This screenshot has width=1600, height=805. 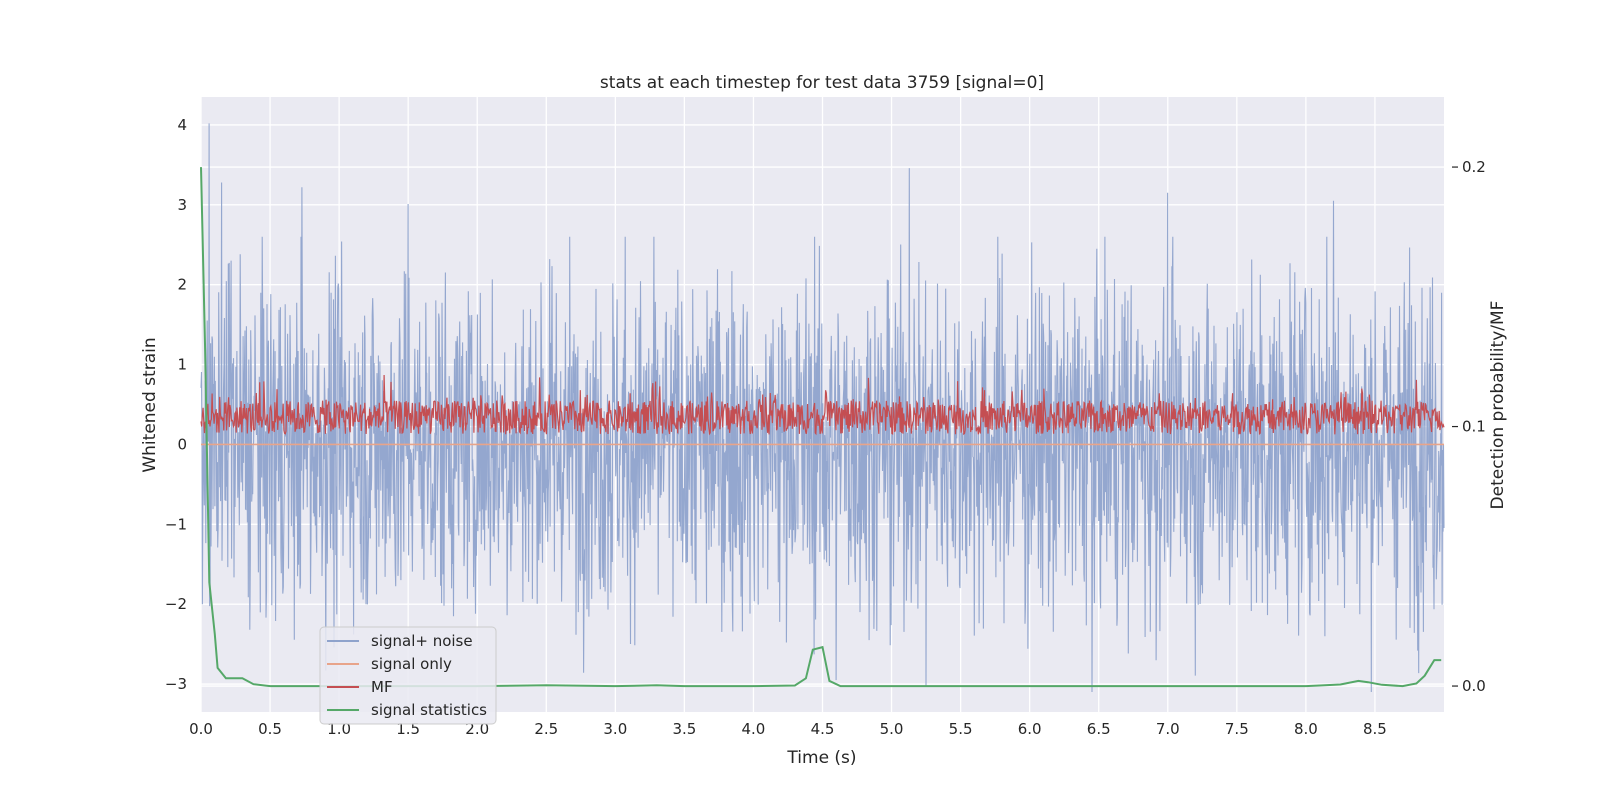 I want to click on legend-label-signal-statistics: signal statistics, so click(x=429, y=710).